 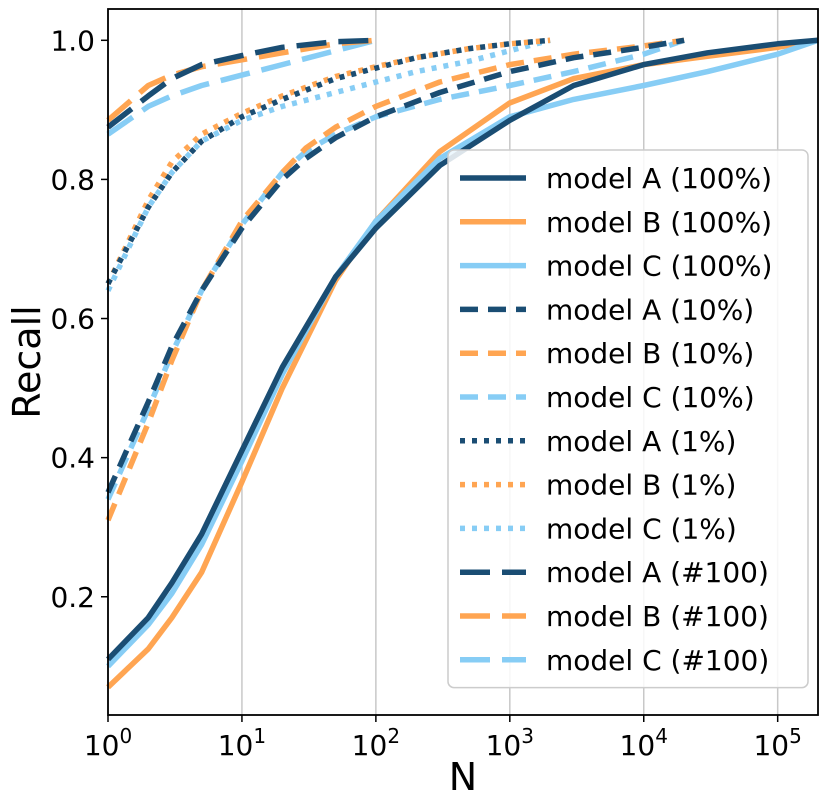 What do you see at coordinates (641, 528) in the screenshot?
I see `legend-label: model C (1%)` at bounding box center [641, 528].